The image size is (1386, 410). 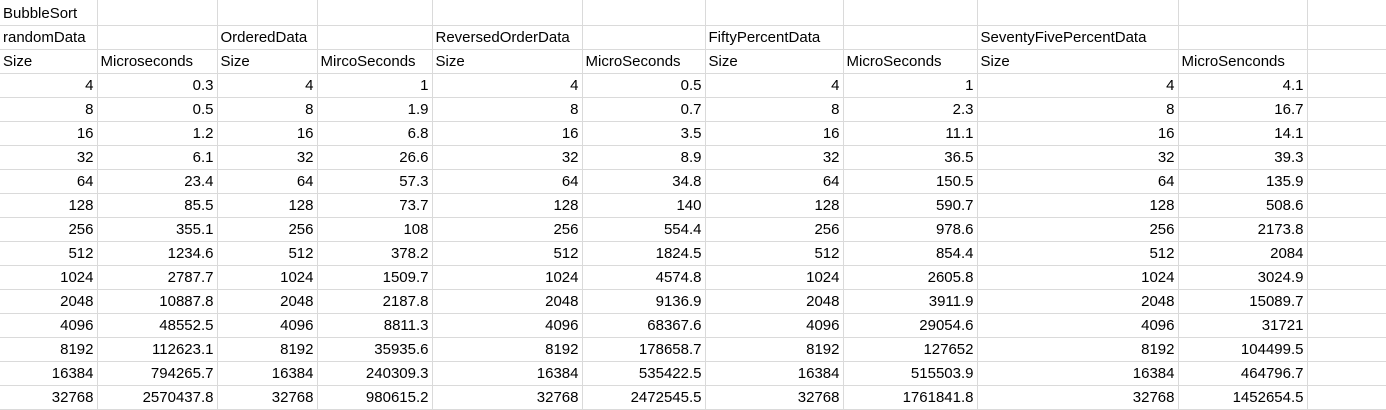 What do you see at coordinates (157, 325) in the screenshot?
I see `cell-microseconds: 48552.5` at bounding box center [157, 325].